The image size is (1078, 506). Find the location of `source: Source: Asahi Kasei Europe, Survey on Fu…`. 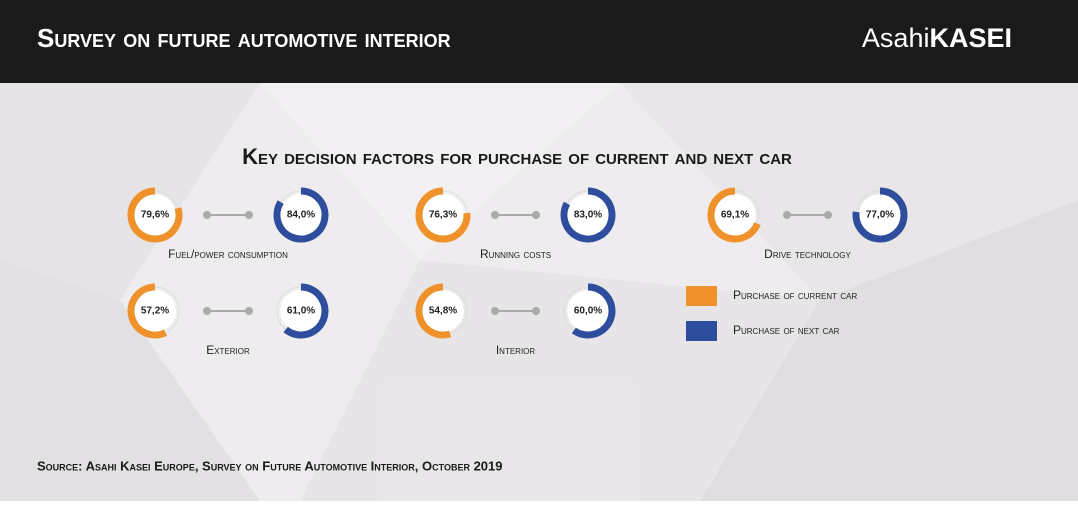

source: Source: Asahi Kasei Europe, Survey on Fu… is located at coordinates (270, 465).